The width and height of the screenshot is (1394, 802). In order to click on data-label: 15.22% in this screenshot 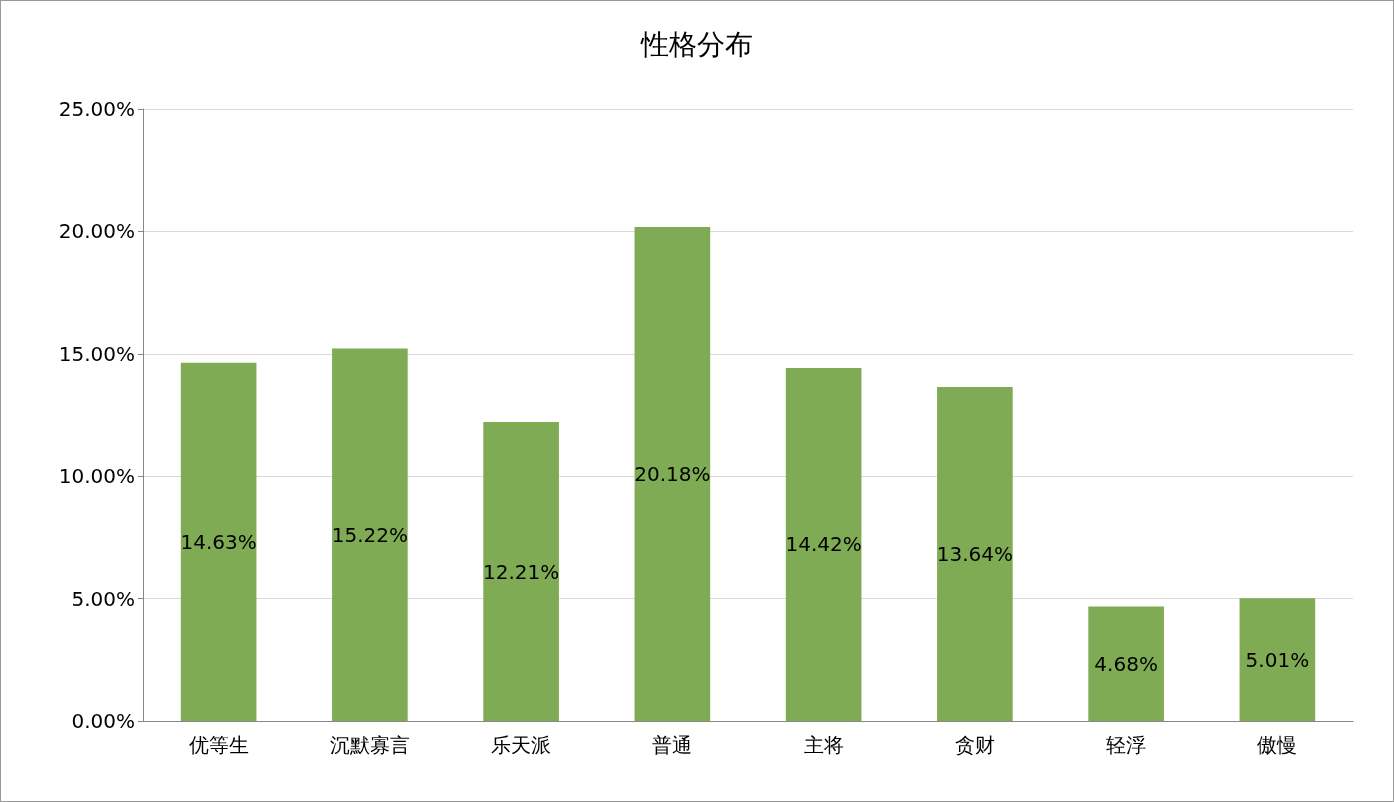, I will do `click(370, 534)`.